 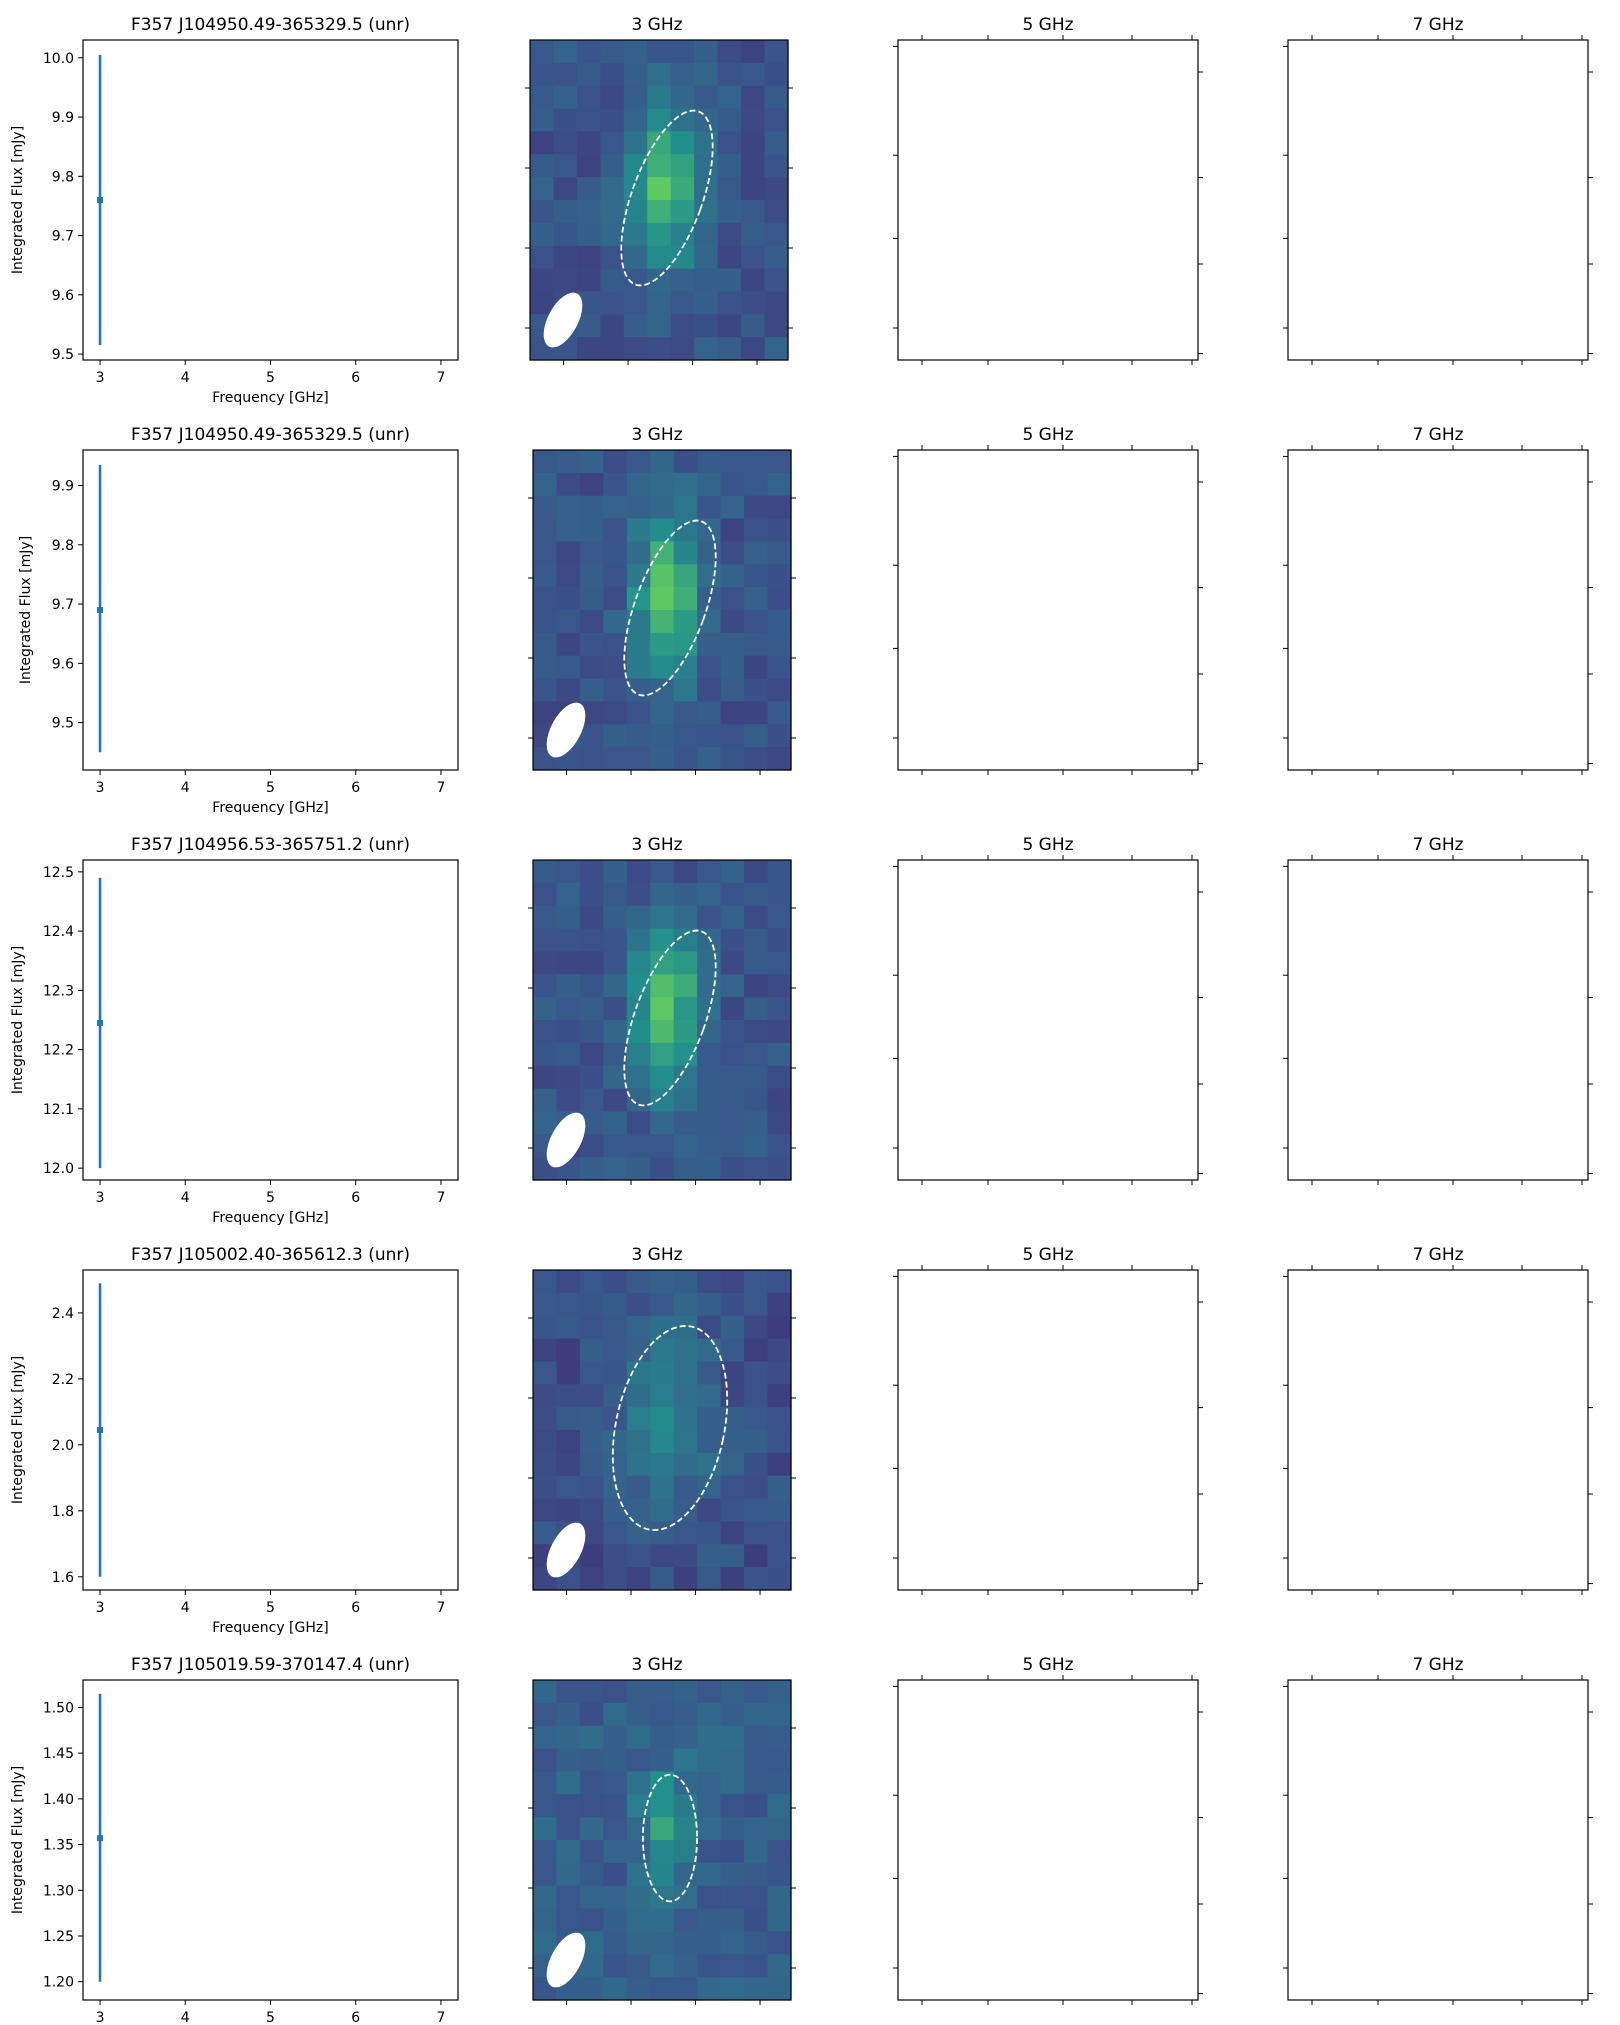 I want to click on x-axis-label: Frequency [GHz], so click(x=270, y=1628).